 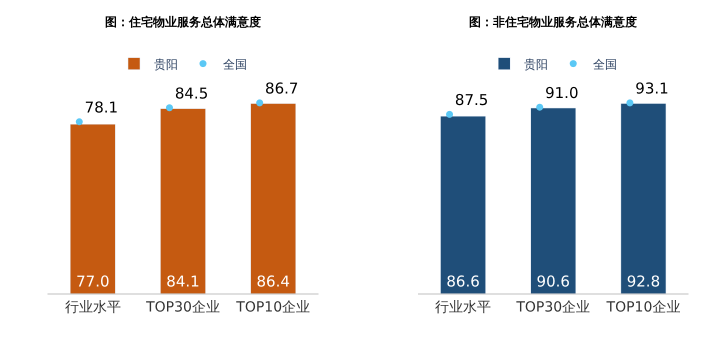 What do you see at coordinates (553, 22) in the screenshot?
I see `chart-title: 图：非住宅物业服务总体满意度` at bounding box center [553, 22].